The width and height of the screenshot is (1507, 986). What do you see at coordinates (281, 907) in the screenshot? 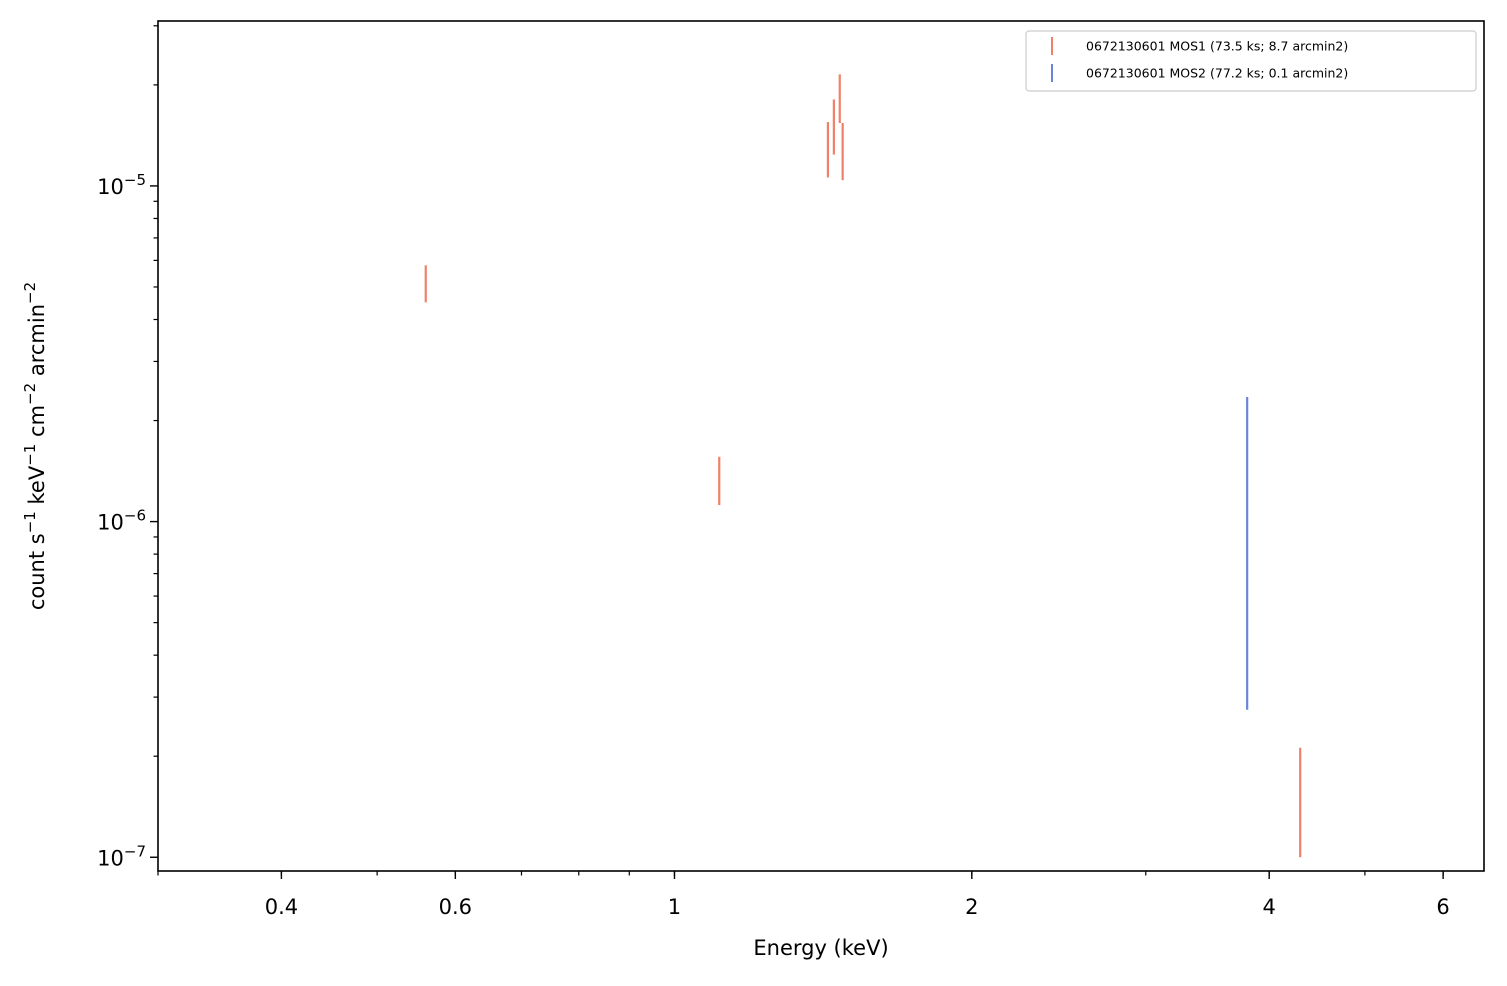
I see `x-tick-label: 0.4` at bounding box center [281, 907].